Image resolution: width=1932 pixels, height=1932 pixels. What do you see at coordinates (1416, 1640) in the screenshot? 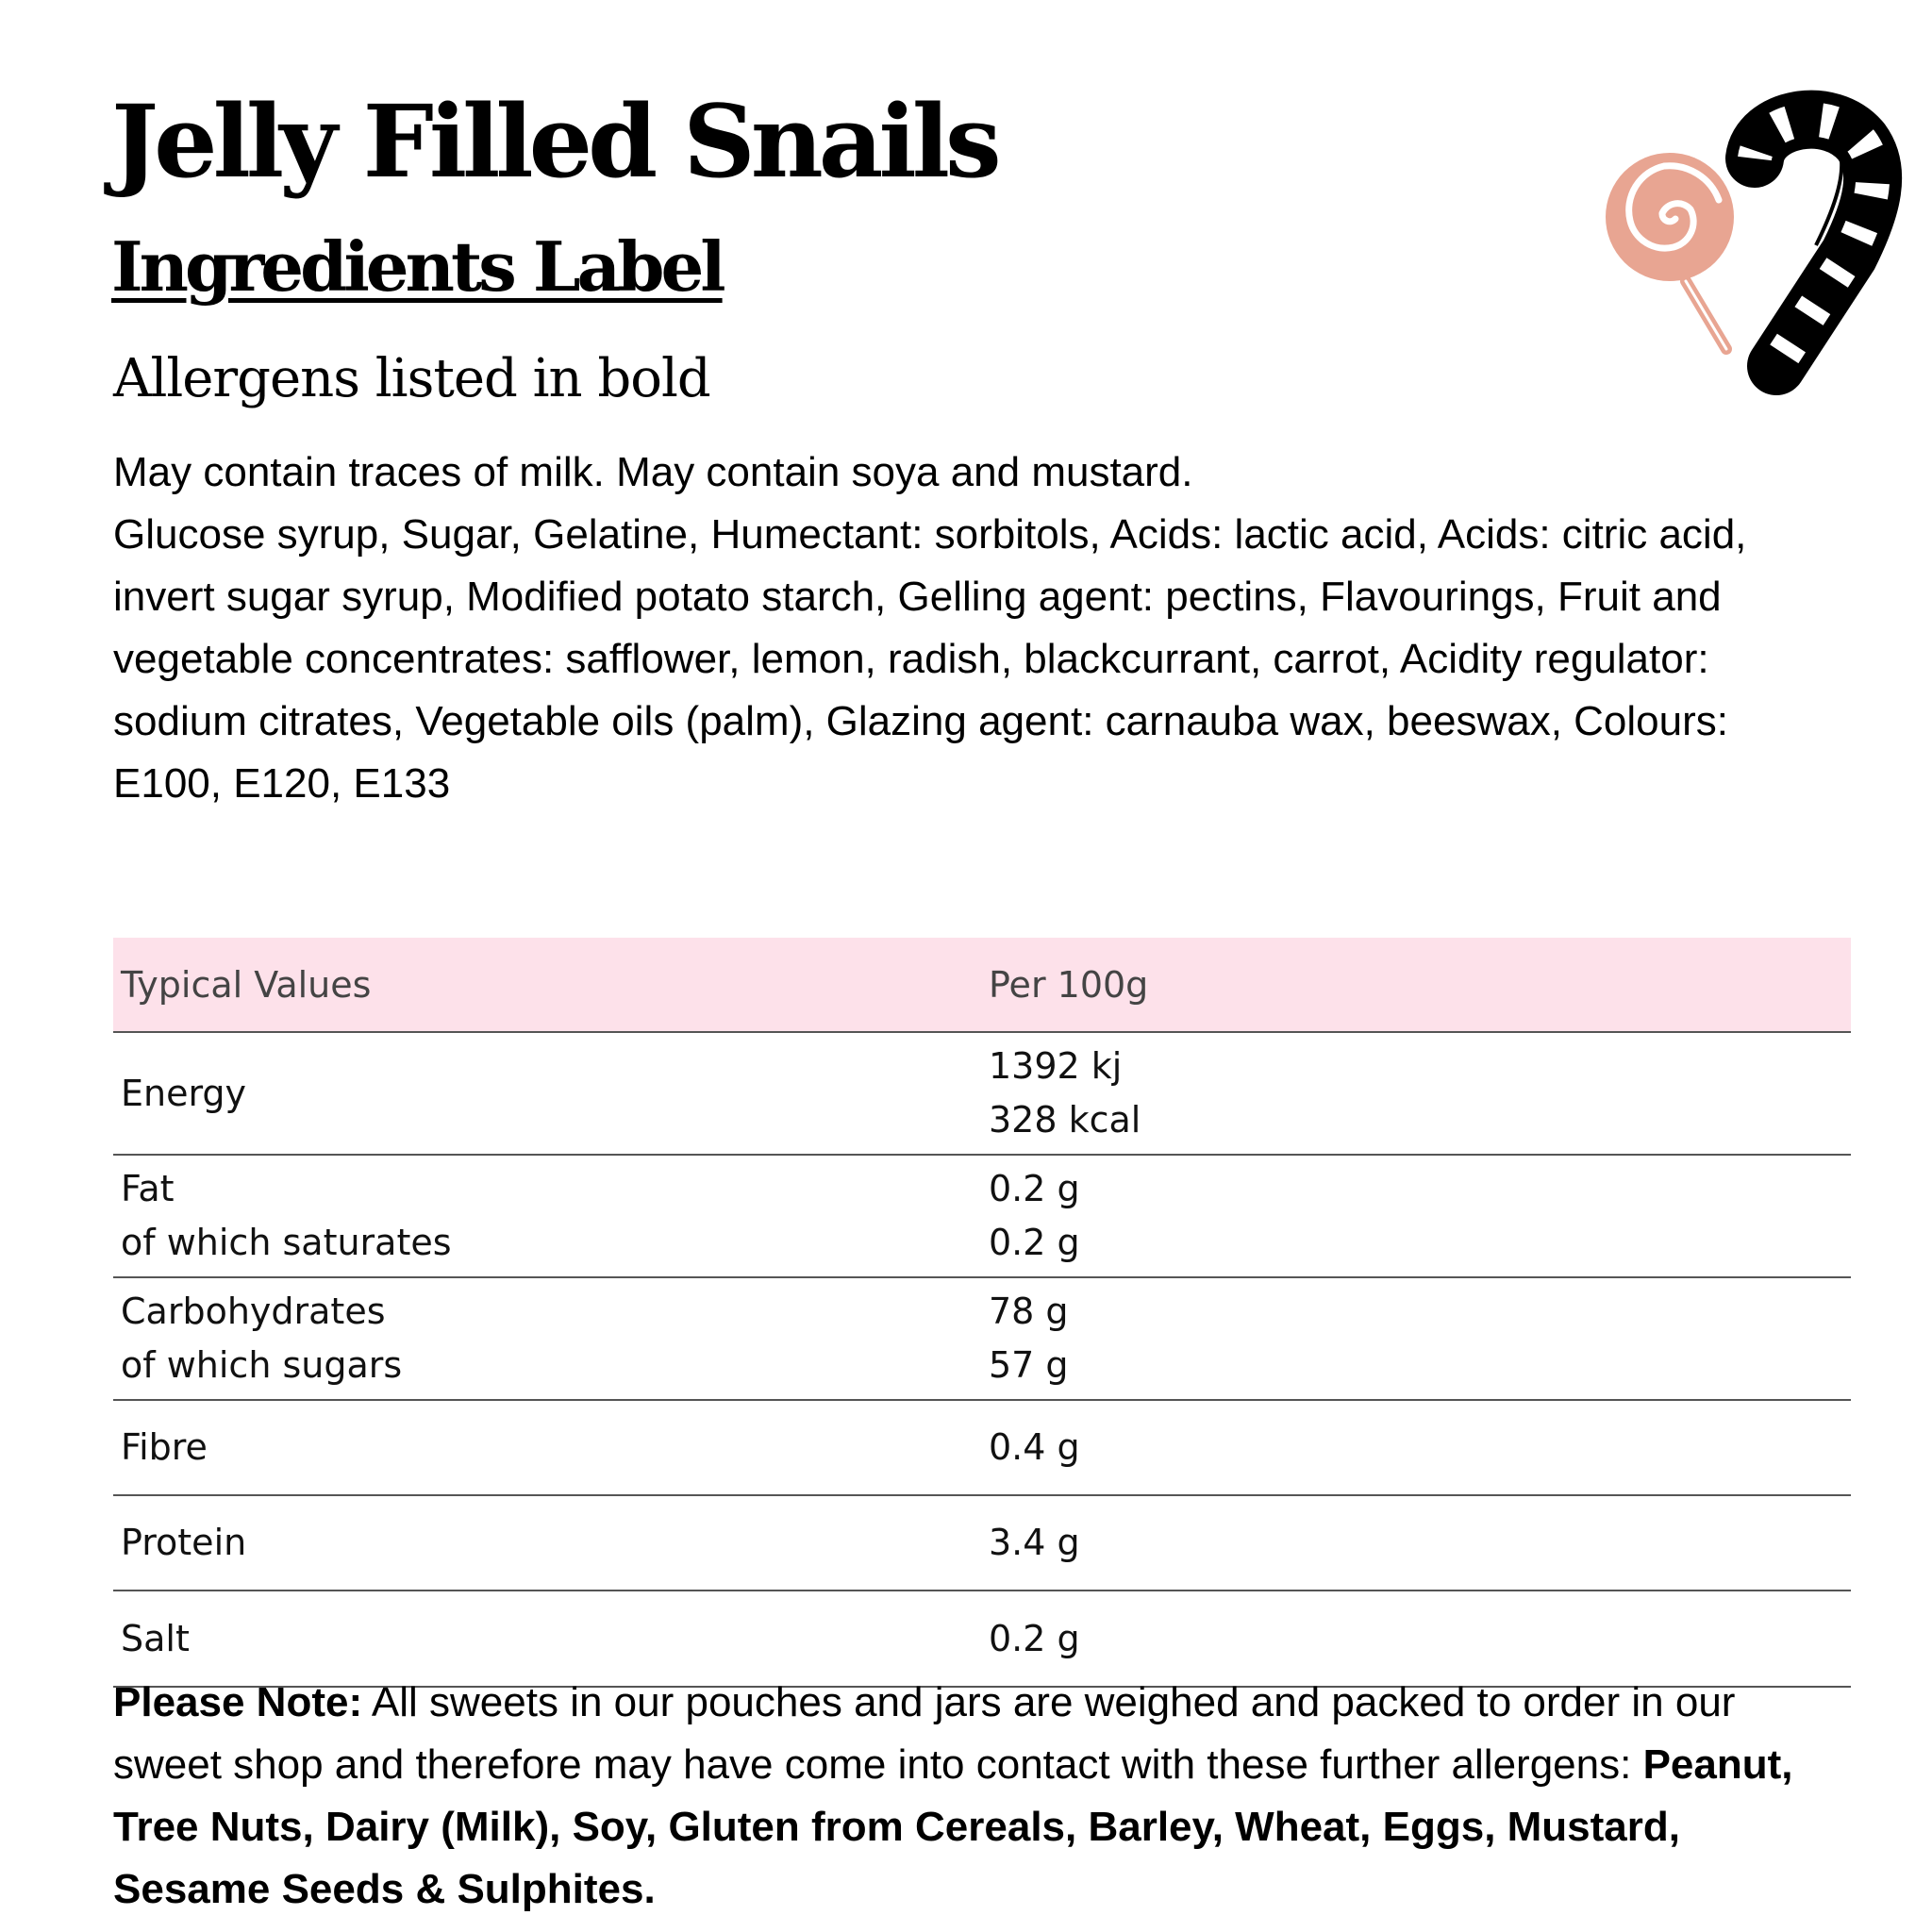
I see `value-salt: 0.2 g` at bounding box center [1416, 1640].